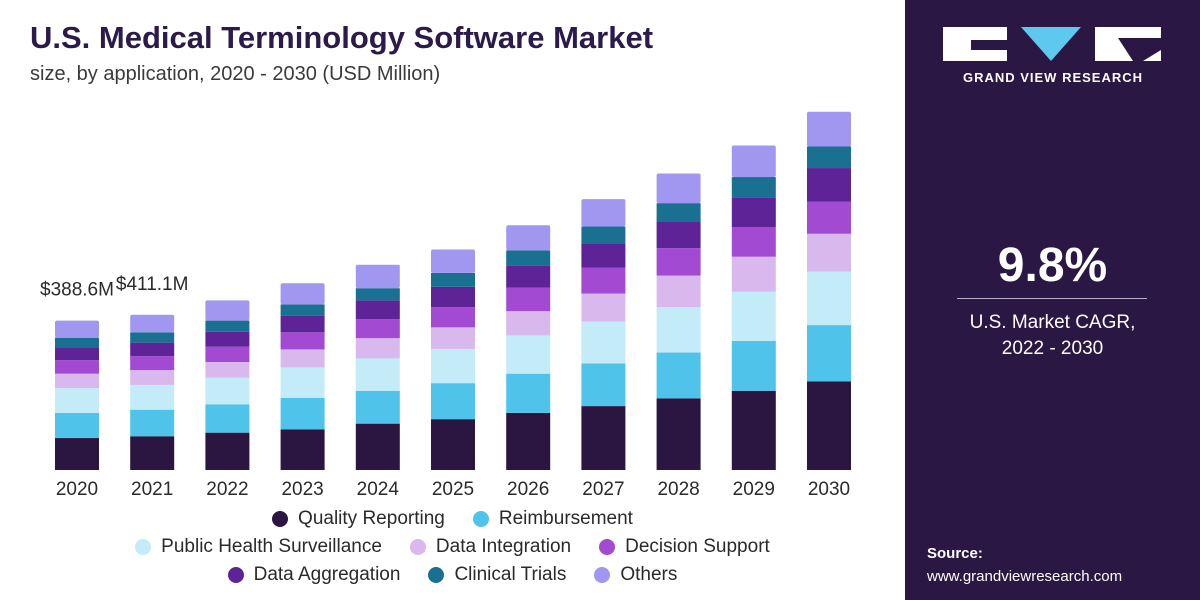 This screenshot has height=600, width=1200. What do you see at coordinates (452, 519) in the screenshot?
I see `legend-row: Quality Reporting Reimbursement` at bounding box center [452, 519].